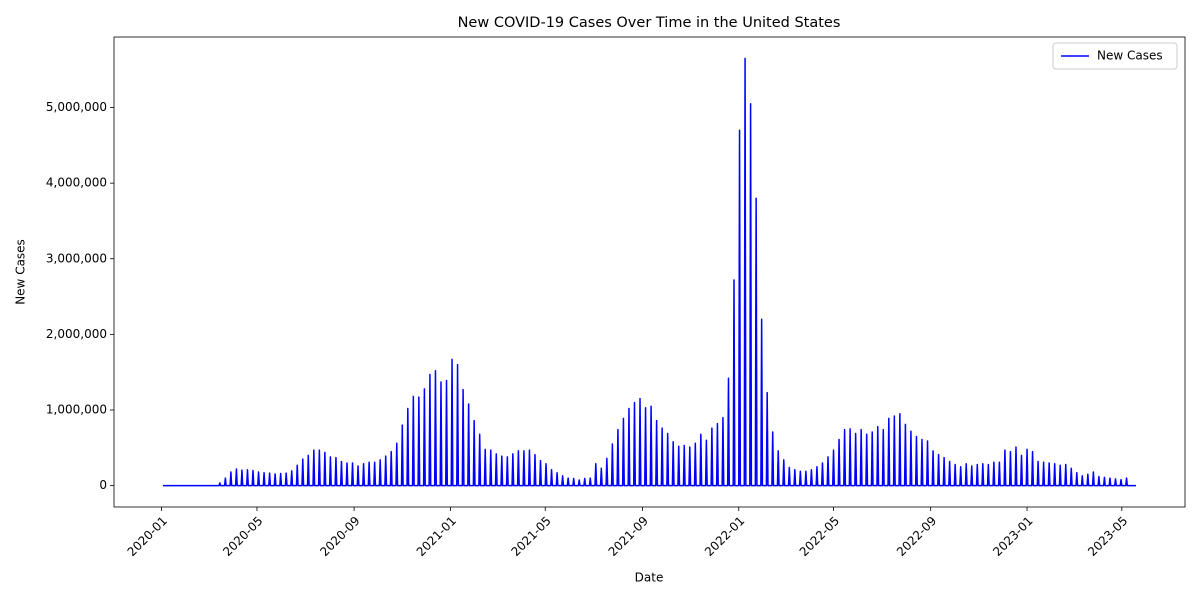 The width and height of the screenshot is (1200, 600). Describe the element at coordinates (76, 334) in the screenshot. I see `y-tick-label: 2,000,000` at that location.